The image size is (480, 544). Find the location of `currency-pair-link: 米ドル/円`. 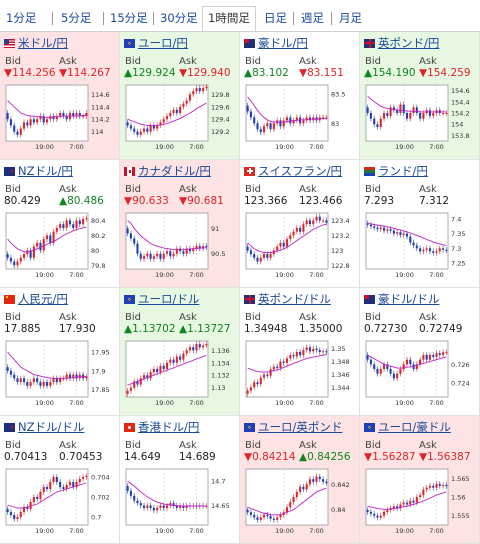

currency-pair-link: 米ドル/円 is located at coordinates (43, 43).